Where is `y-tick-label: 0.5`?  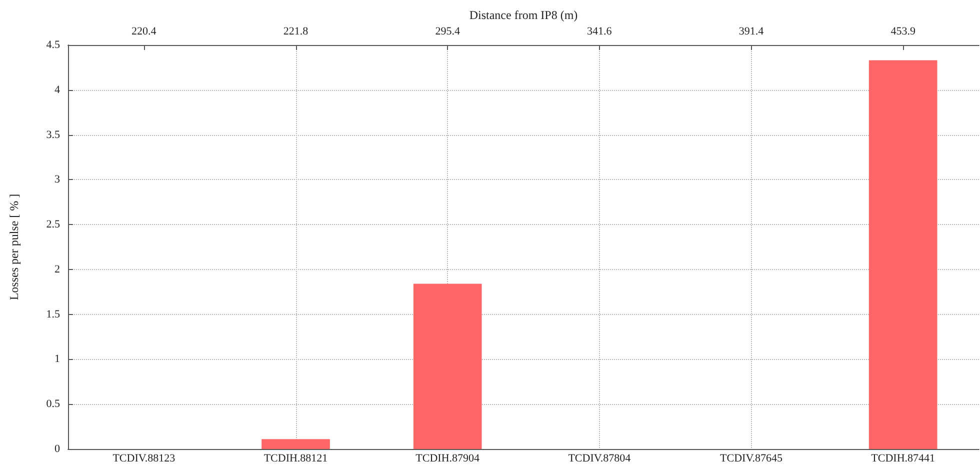 y-tick-label: 0.5 is located at coordinates (53, 404).